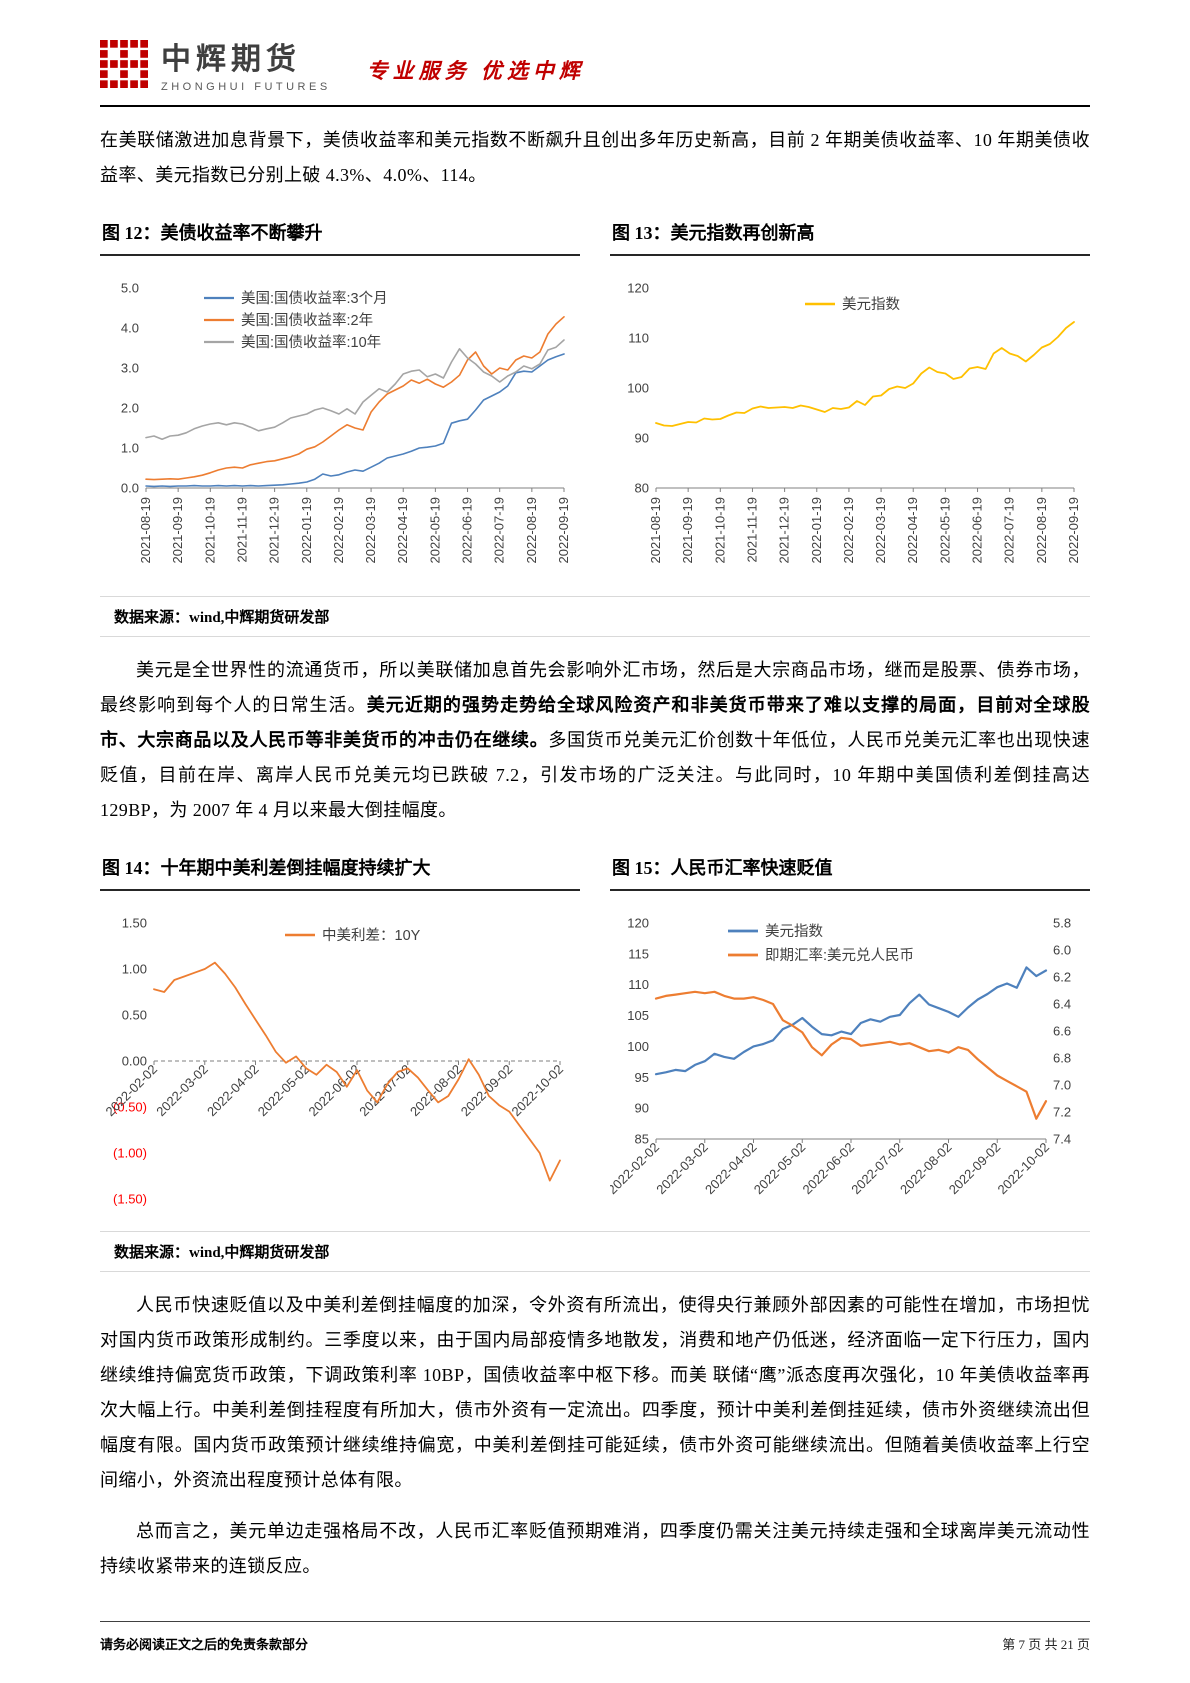 The width and height of the screenshot is (1190, 1683). Describe the element at coordinates (595, 106) in the screenshot. I see `header-divider` at that location.